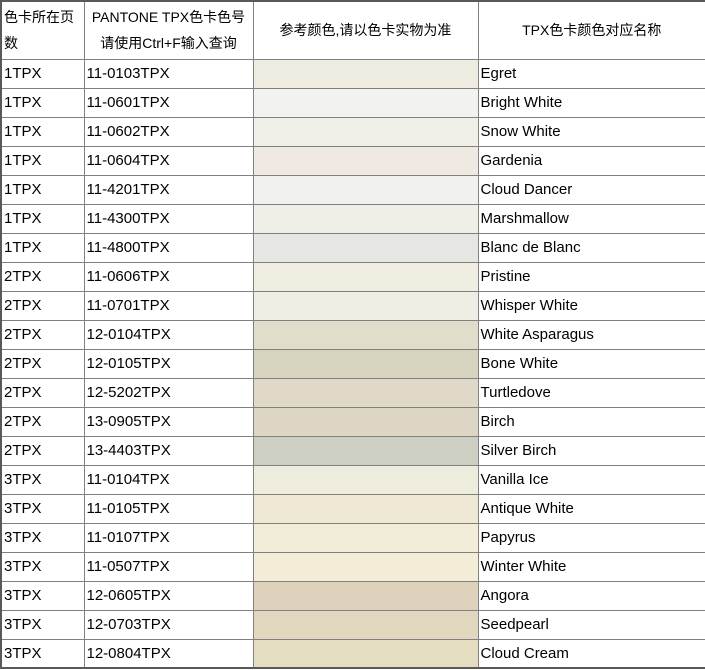 The height and width of the screenshot is (670, 705). What do you see at coordinates (168, 479) in the screenshot?
I see `color-code-cell: 11-0104TPX` at bounding box center [168, 479].